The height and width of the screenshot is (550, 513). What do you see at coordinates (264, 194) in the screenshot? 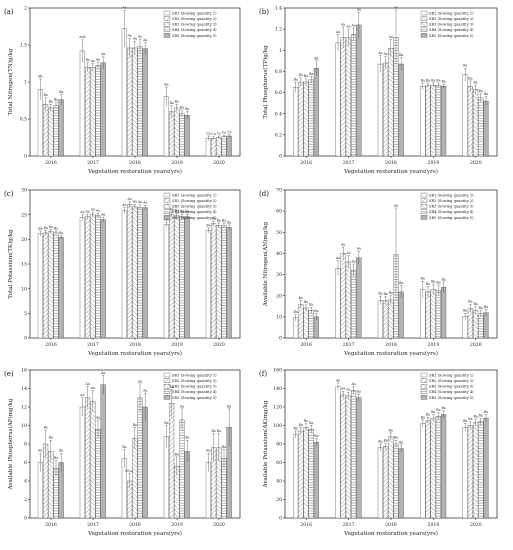
I see `panel-label: (d)` at bounding box center [264, 194].